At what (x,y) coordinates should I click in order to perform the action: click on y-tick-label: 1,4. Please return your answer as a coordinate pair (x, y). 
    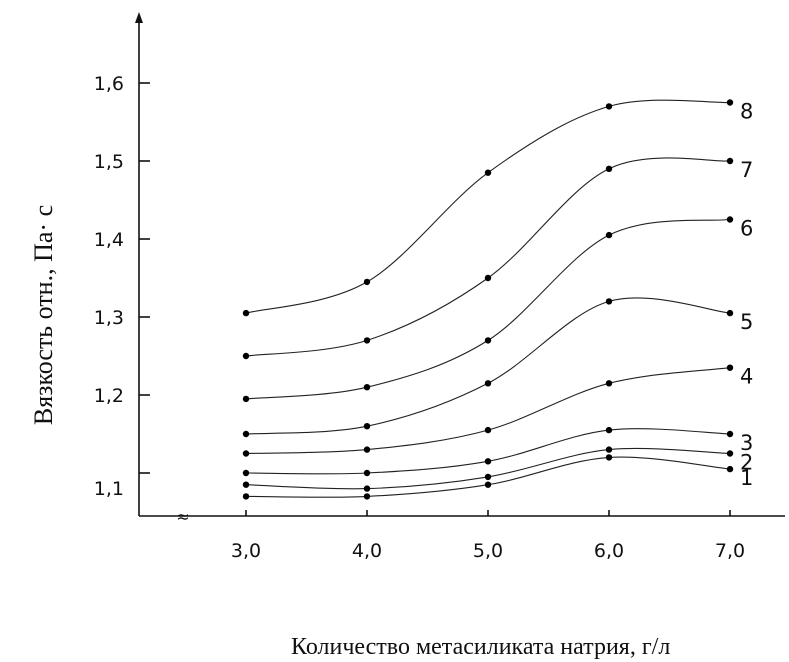
    Looking at the image, I should click on (109, 240).